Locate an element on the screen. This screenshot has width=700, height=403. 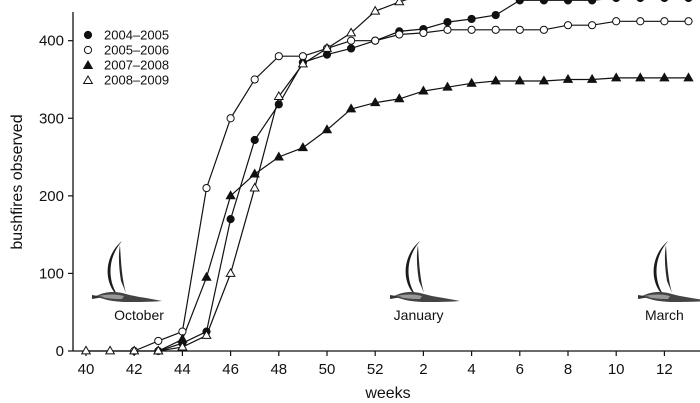
x-axis-label: weeks is located at coordinates (387, 393).